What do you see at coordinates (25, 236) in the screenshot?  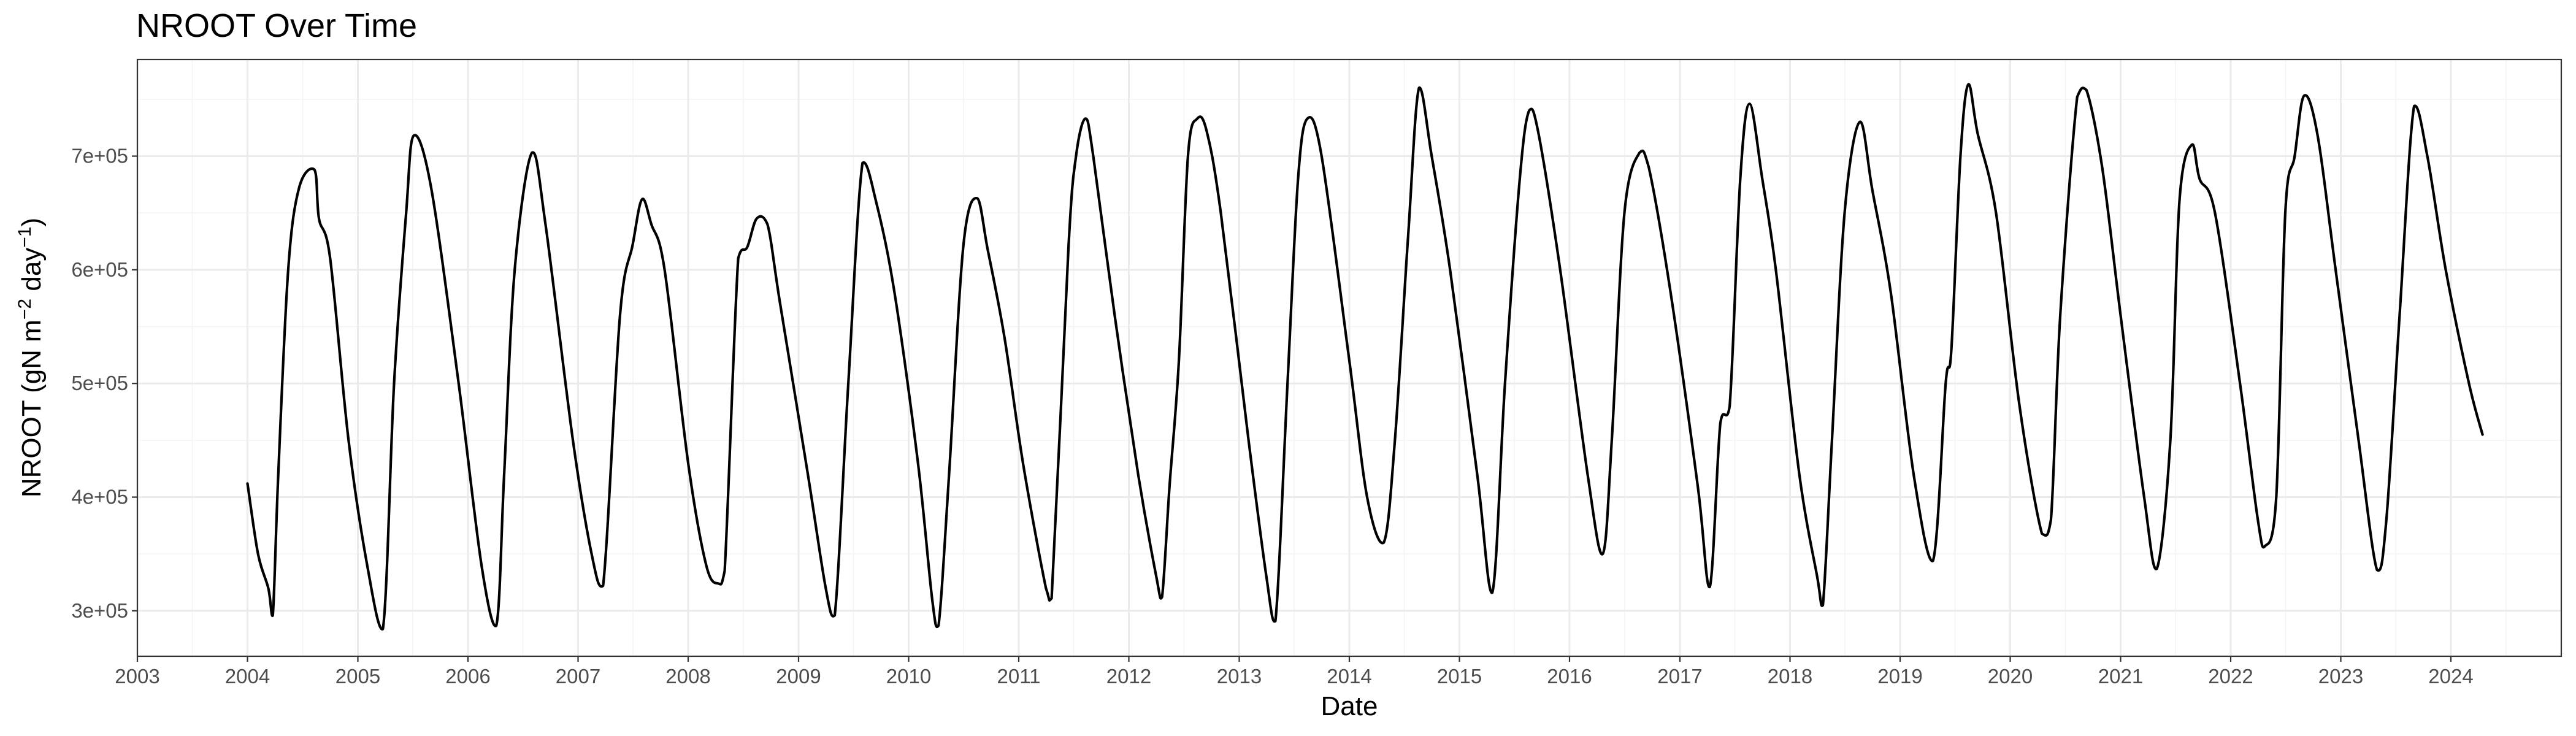 I see `y-axis-title-superscript-2: −1` at bounding box center [25, 236].